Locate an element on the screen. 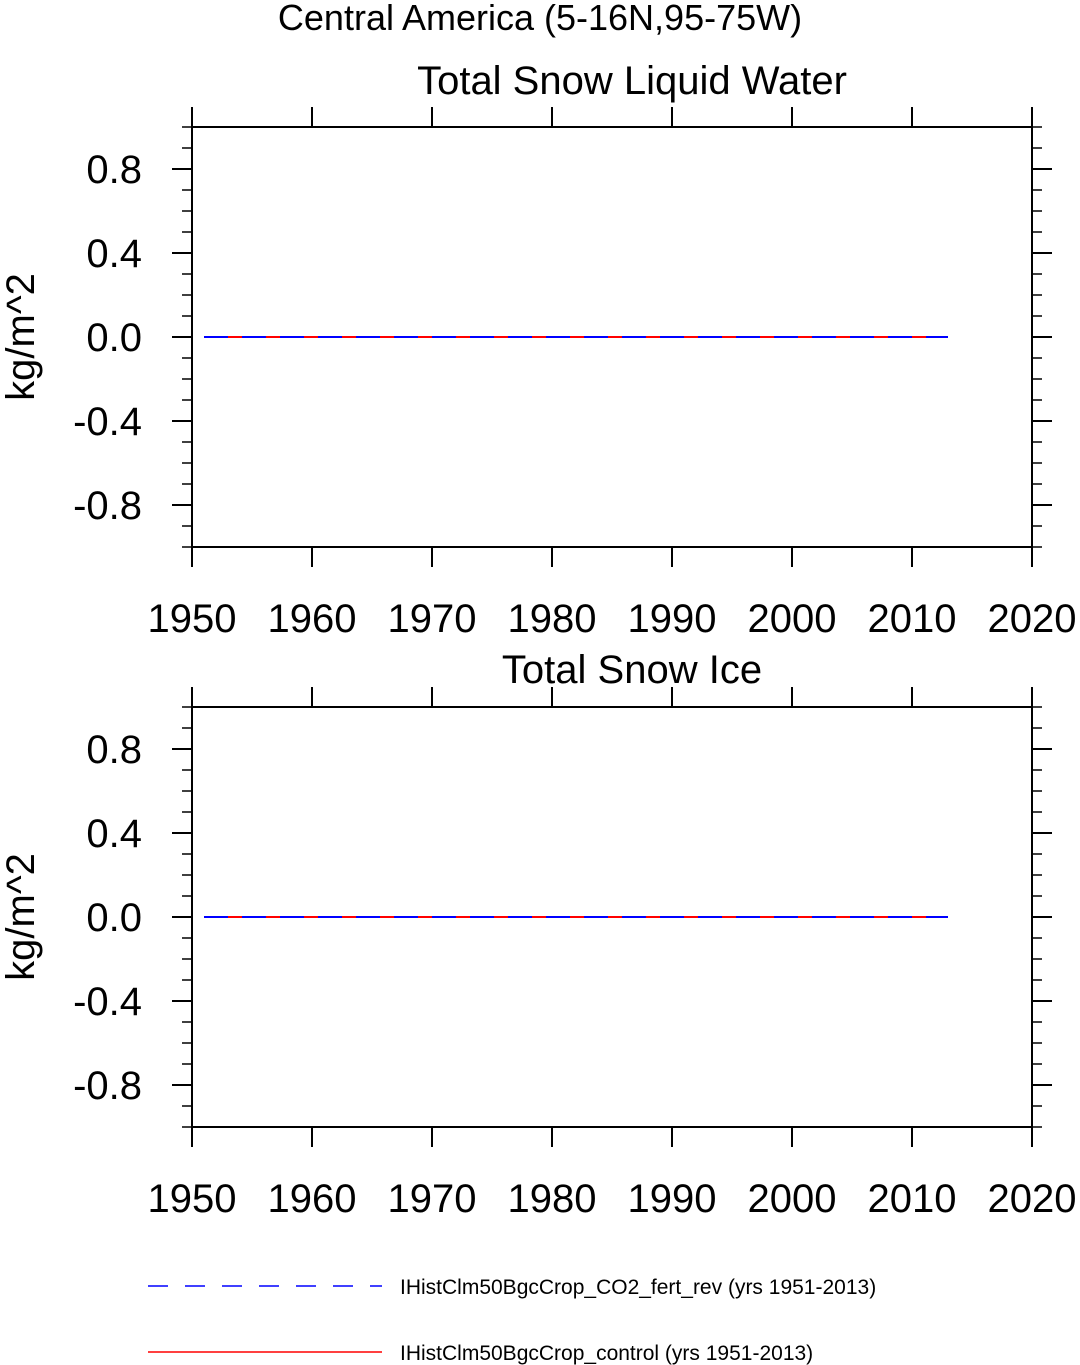  figure-suptitle: Central America (5-16N,95-75W) is located at coordinates (540, 19).